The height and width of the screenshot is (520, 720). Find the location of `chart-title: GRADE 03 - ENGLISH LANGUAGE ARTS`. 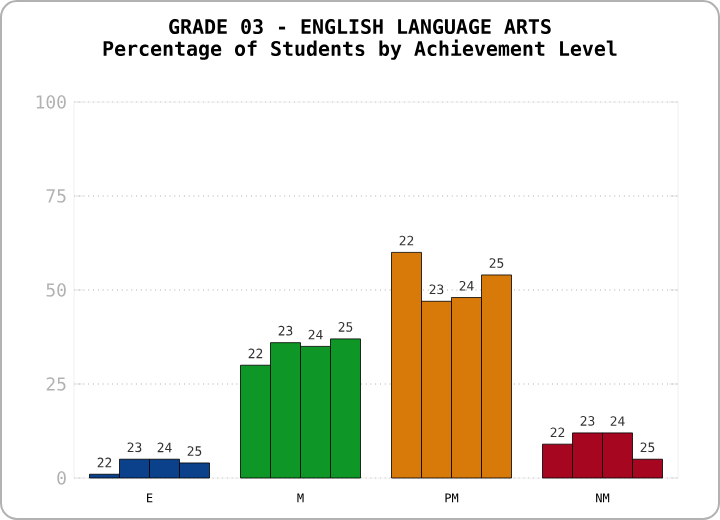

chart-title: GRADE 03 - ENGLISH LANGUAGE ARTS is located at coordinates (360, 27).